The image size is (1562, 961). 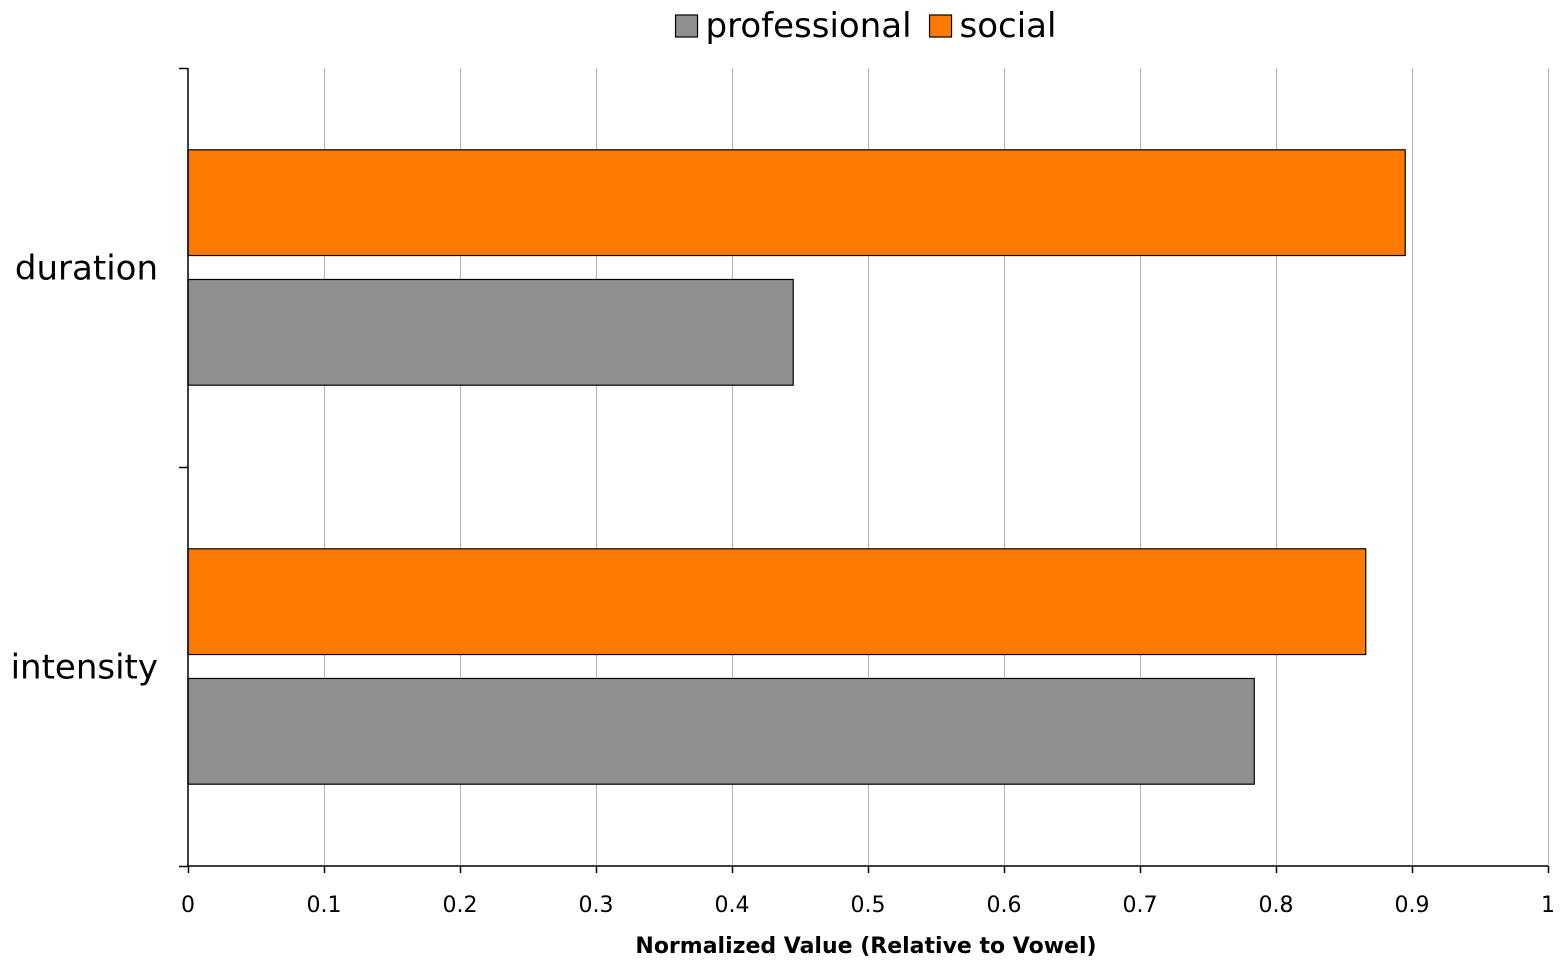 I want to click on bar-professional-intensity, so click(x=721, y=731).